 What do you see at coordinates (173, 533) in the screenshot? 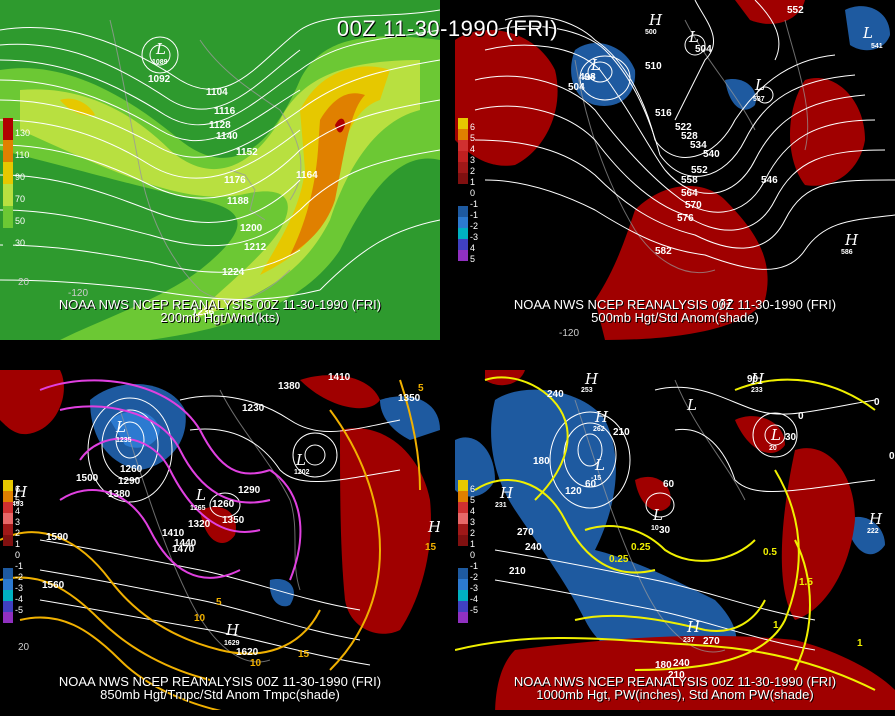
I see `contour-label: 1410` at bounding box center [173, 533].